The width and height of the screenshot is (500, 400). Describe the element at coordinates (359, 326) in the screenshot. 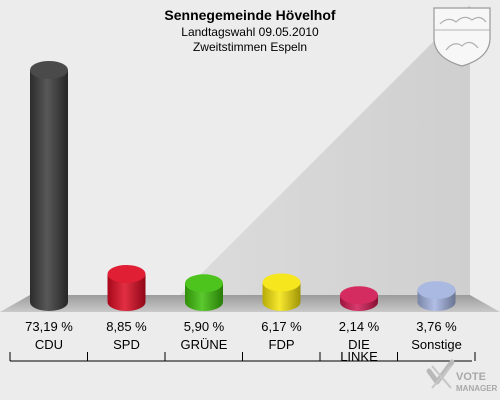

I see `value-label-die-linke: 2,14 %` at that location.